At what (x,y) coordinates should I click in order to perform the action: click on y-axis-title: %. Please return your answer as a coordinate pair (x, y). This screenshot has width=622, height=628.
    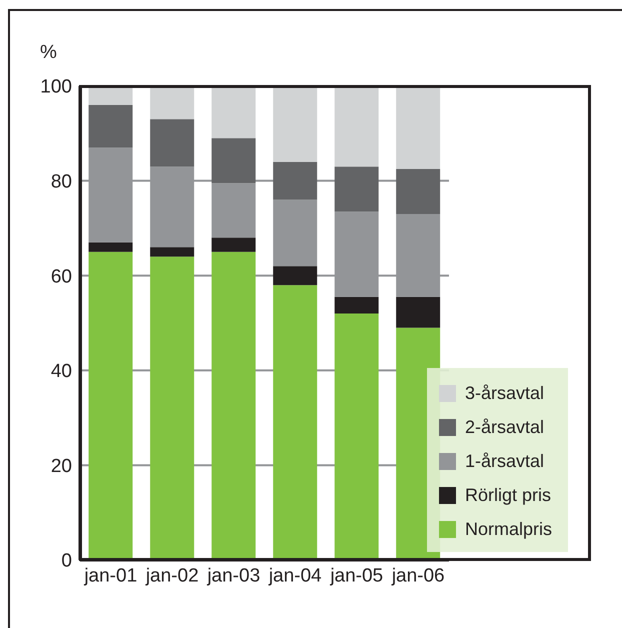
    Looking at the image, I should click on (48, 53).